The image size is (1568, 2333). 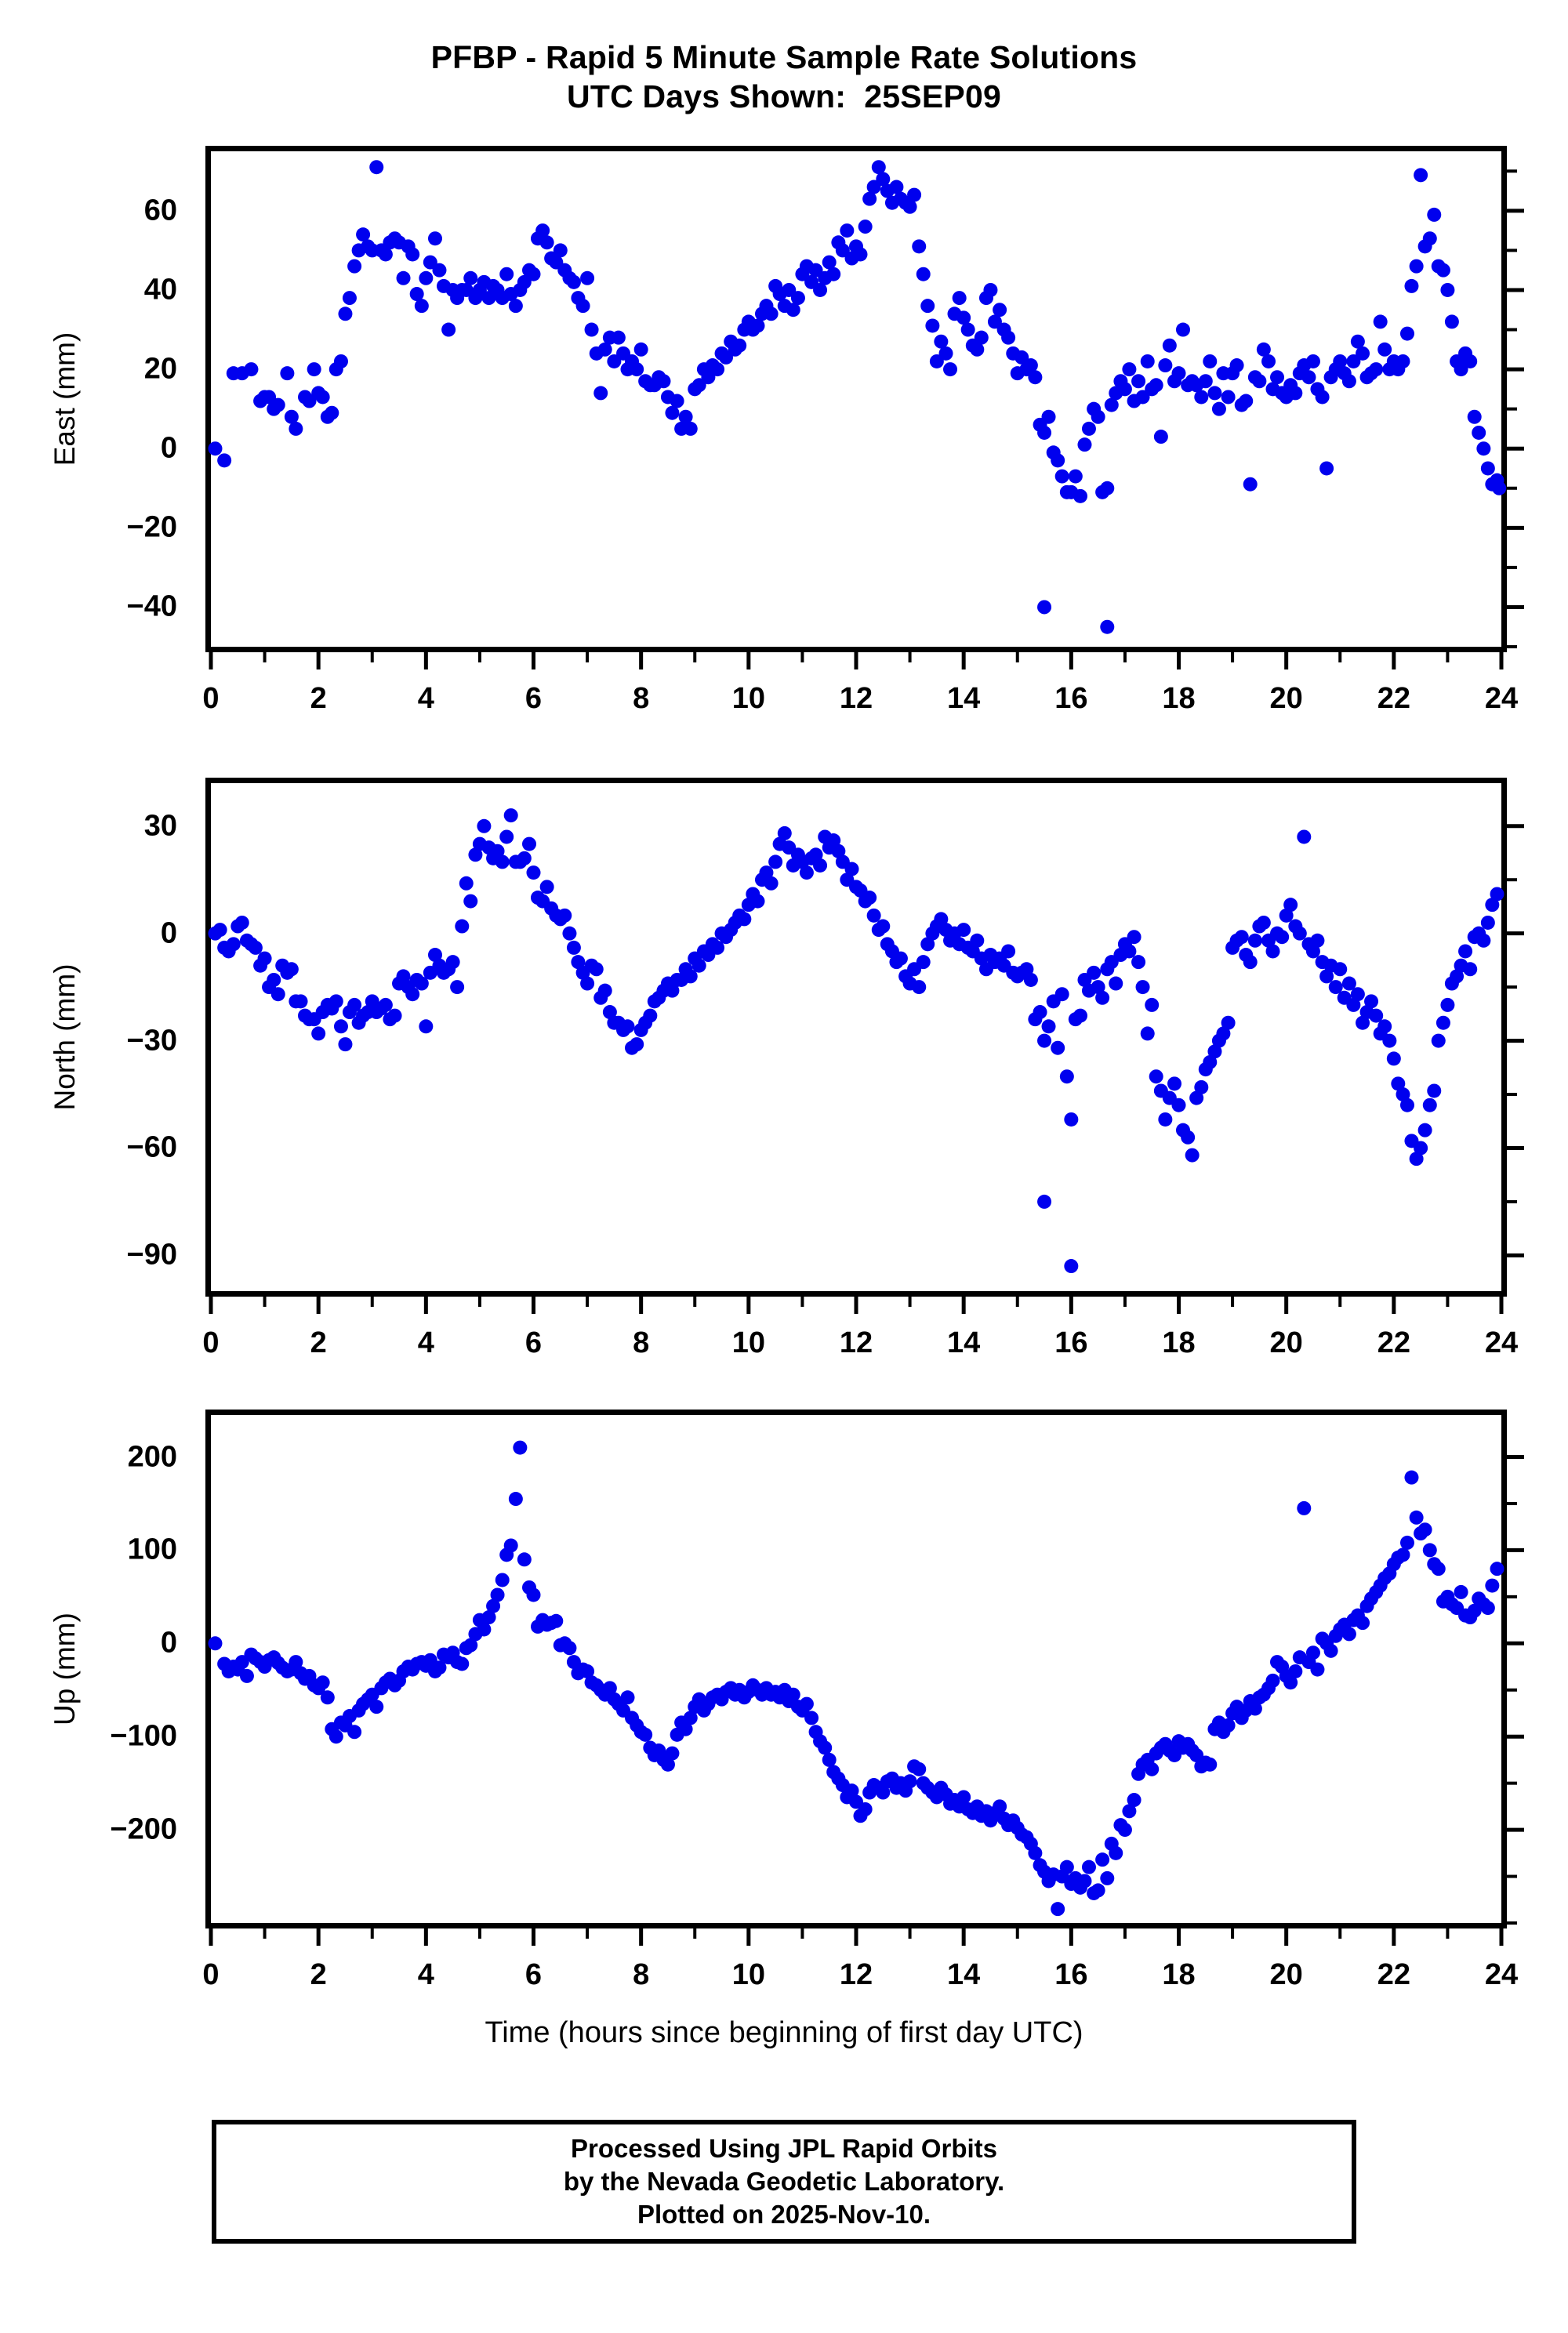 What do you see at coordinates (143, 1736) in the screenshot?
I see `y-tick-label-up: −100` at bounding box center [143, 1736].